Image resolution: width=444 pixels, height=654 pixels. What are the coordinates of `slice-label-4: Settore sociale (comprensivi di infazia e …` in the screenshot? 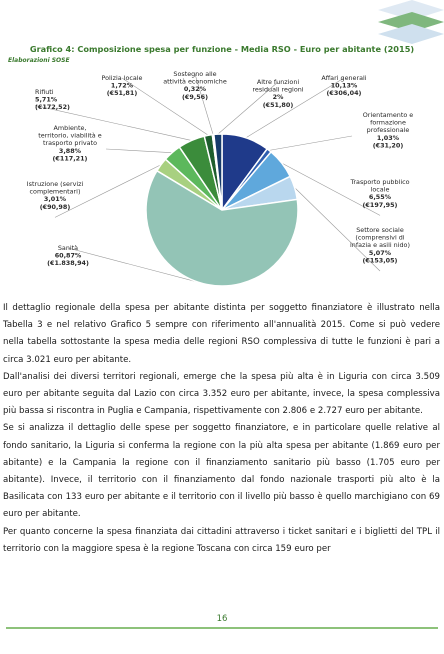 It's located at (380, 245).